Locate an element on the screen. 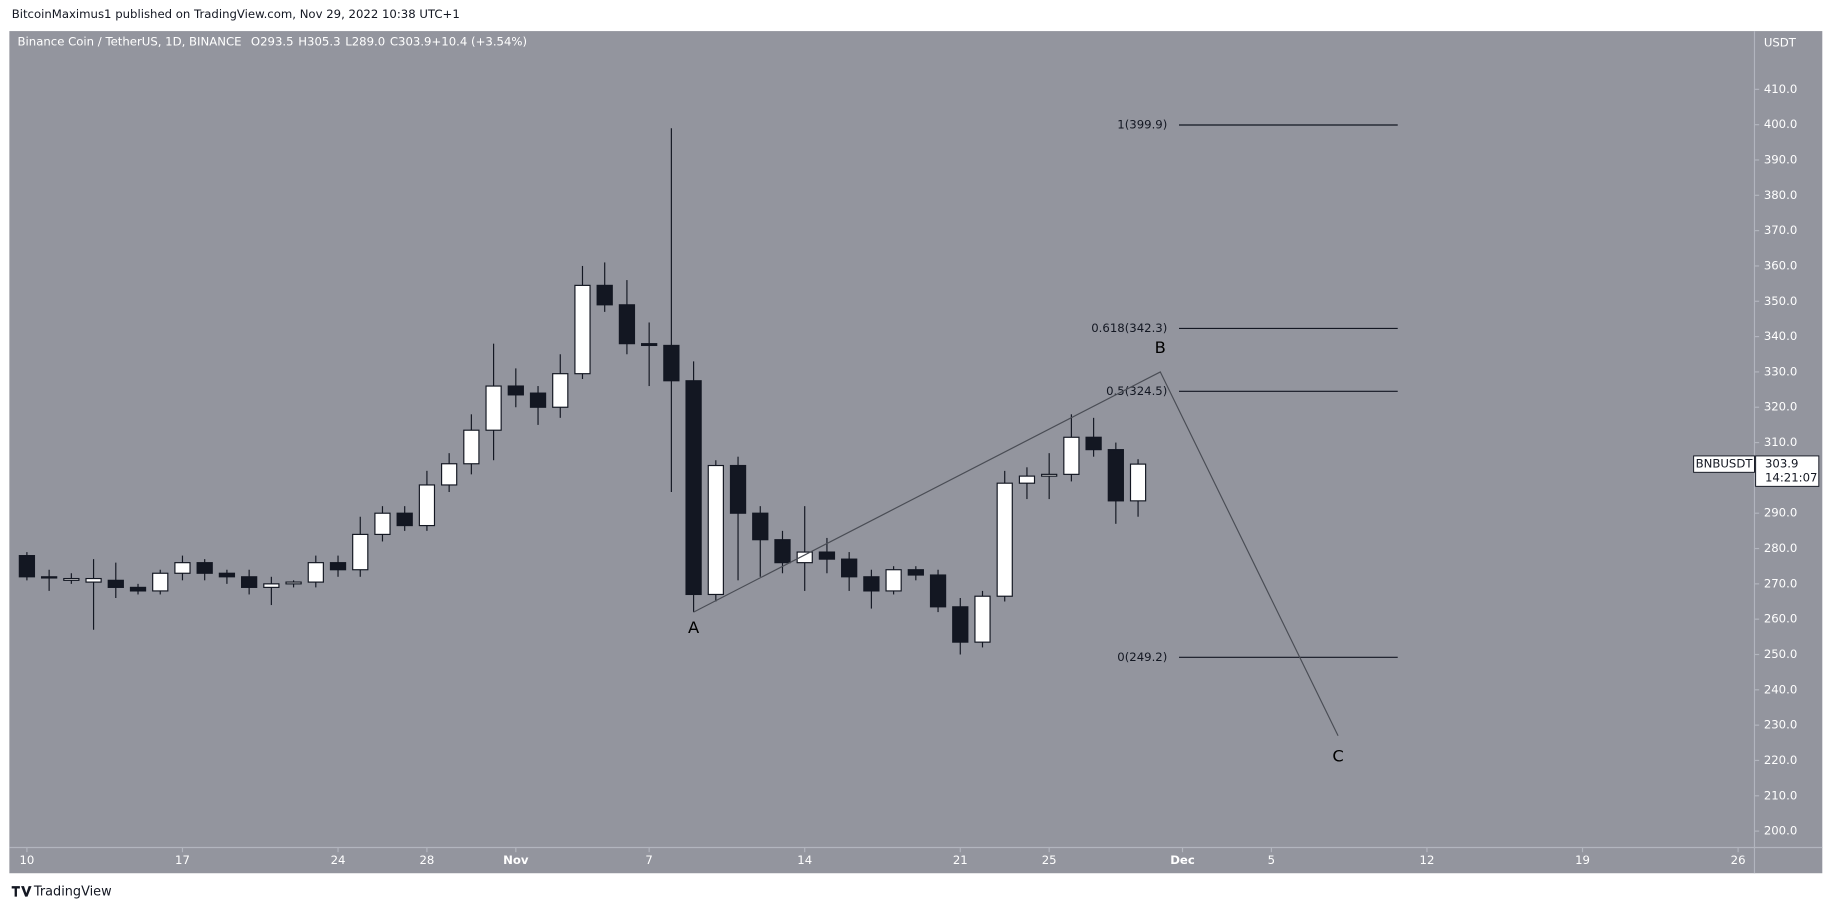  y-tick-label: 360.0 is located at coordinates (1780, 265).